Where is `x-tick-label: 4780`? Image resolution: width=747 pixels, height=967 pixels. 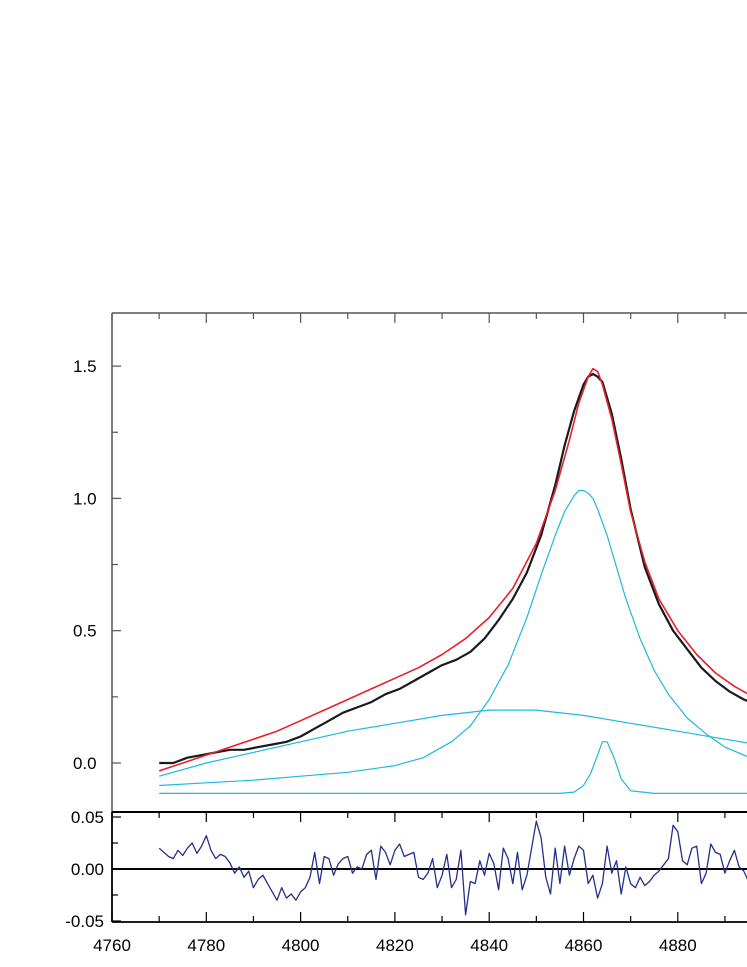
x-tick-label: 4780 is located at coordinates (206, 945).